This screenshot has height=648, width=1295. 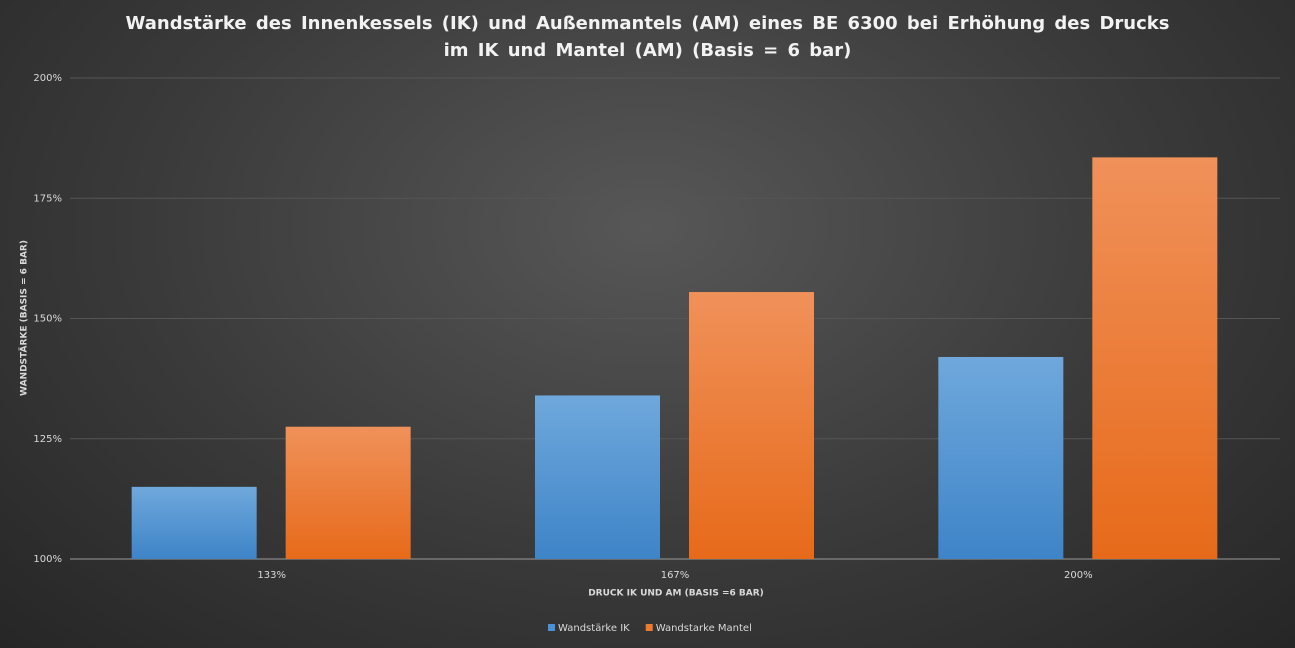 What do you see at coordinates (47, 319) in the screenshot?
I see `y-tick-label: 150%` at bounding box center [47, 319].